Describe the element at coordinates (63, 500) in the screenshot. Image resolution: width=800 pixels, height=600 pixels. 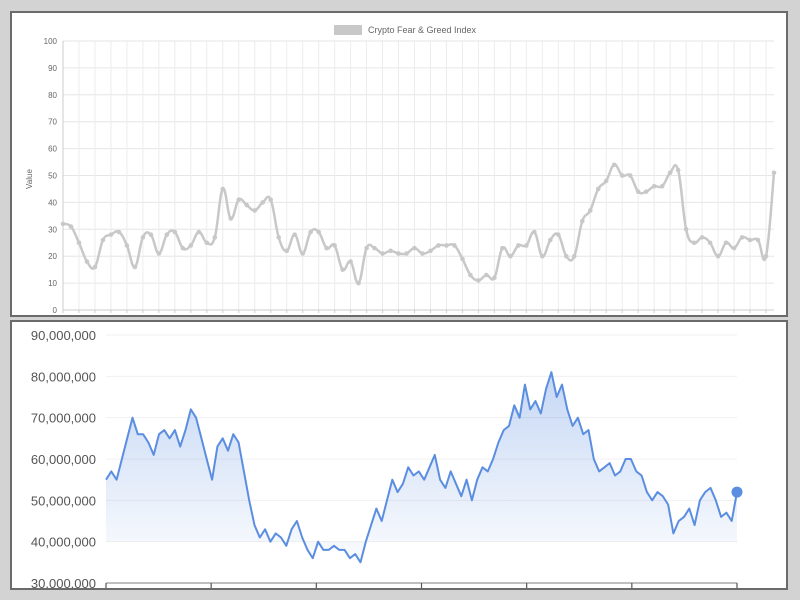
I see `y-tick-label: 50,000,000` at that location.